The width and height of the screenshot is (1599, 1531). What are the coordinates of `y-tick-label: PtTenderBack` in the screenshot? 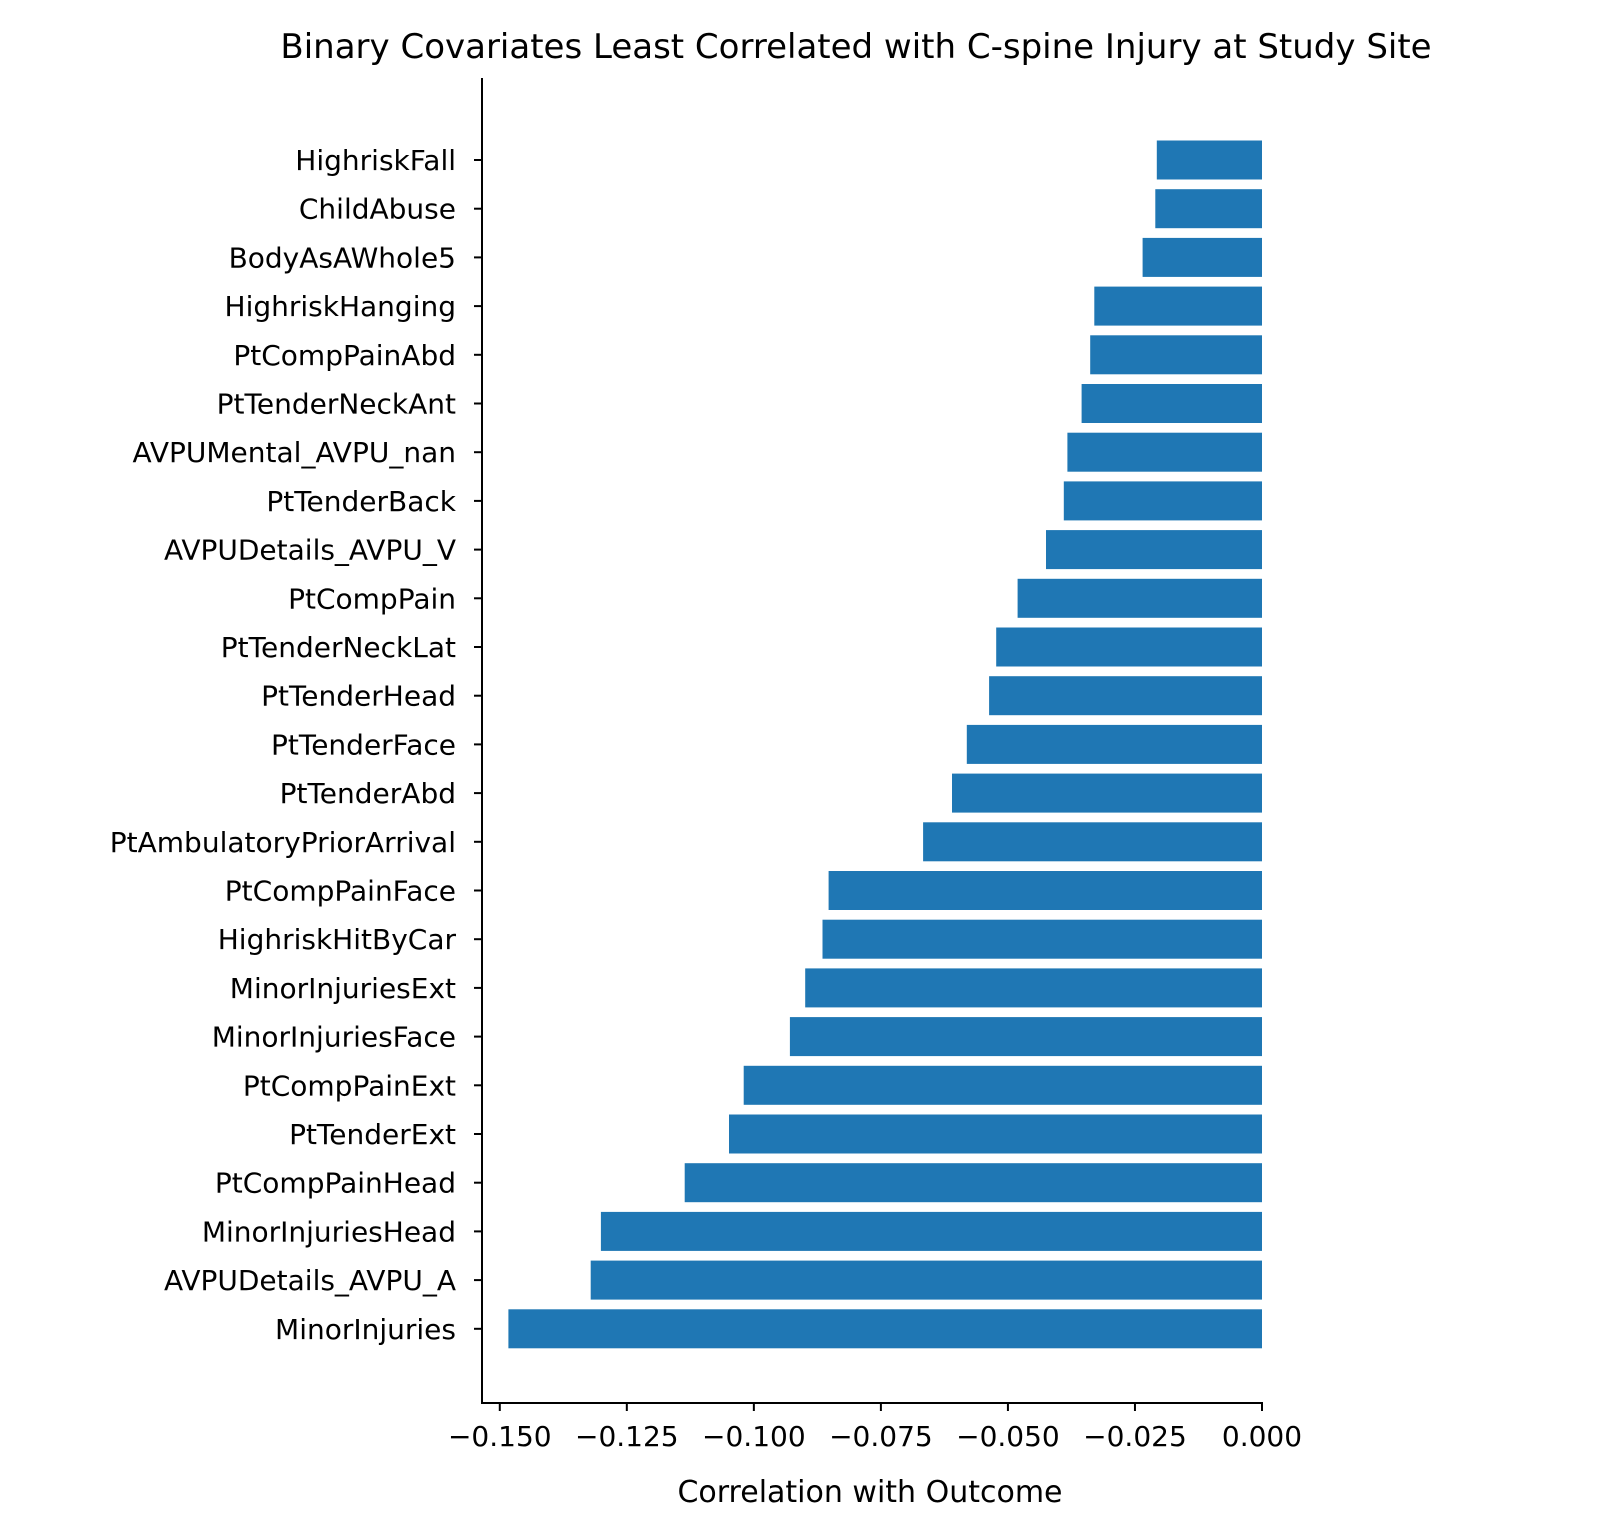 It's located at (361, 501).